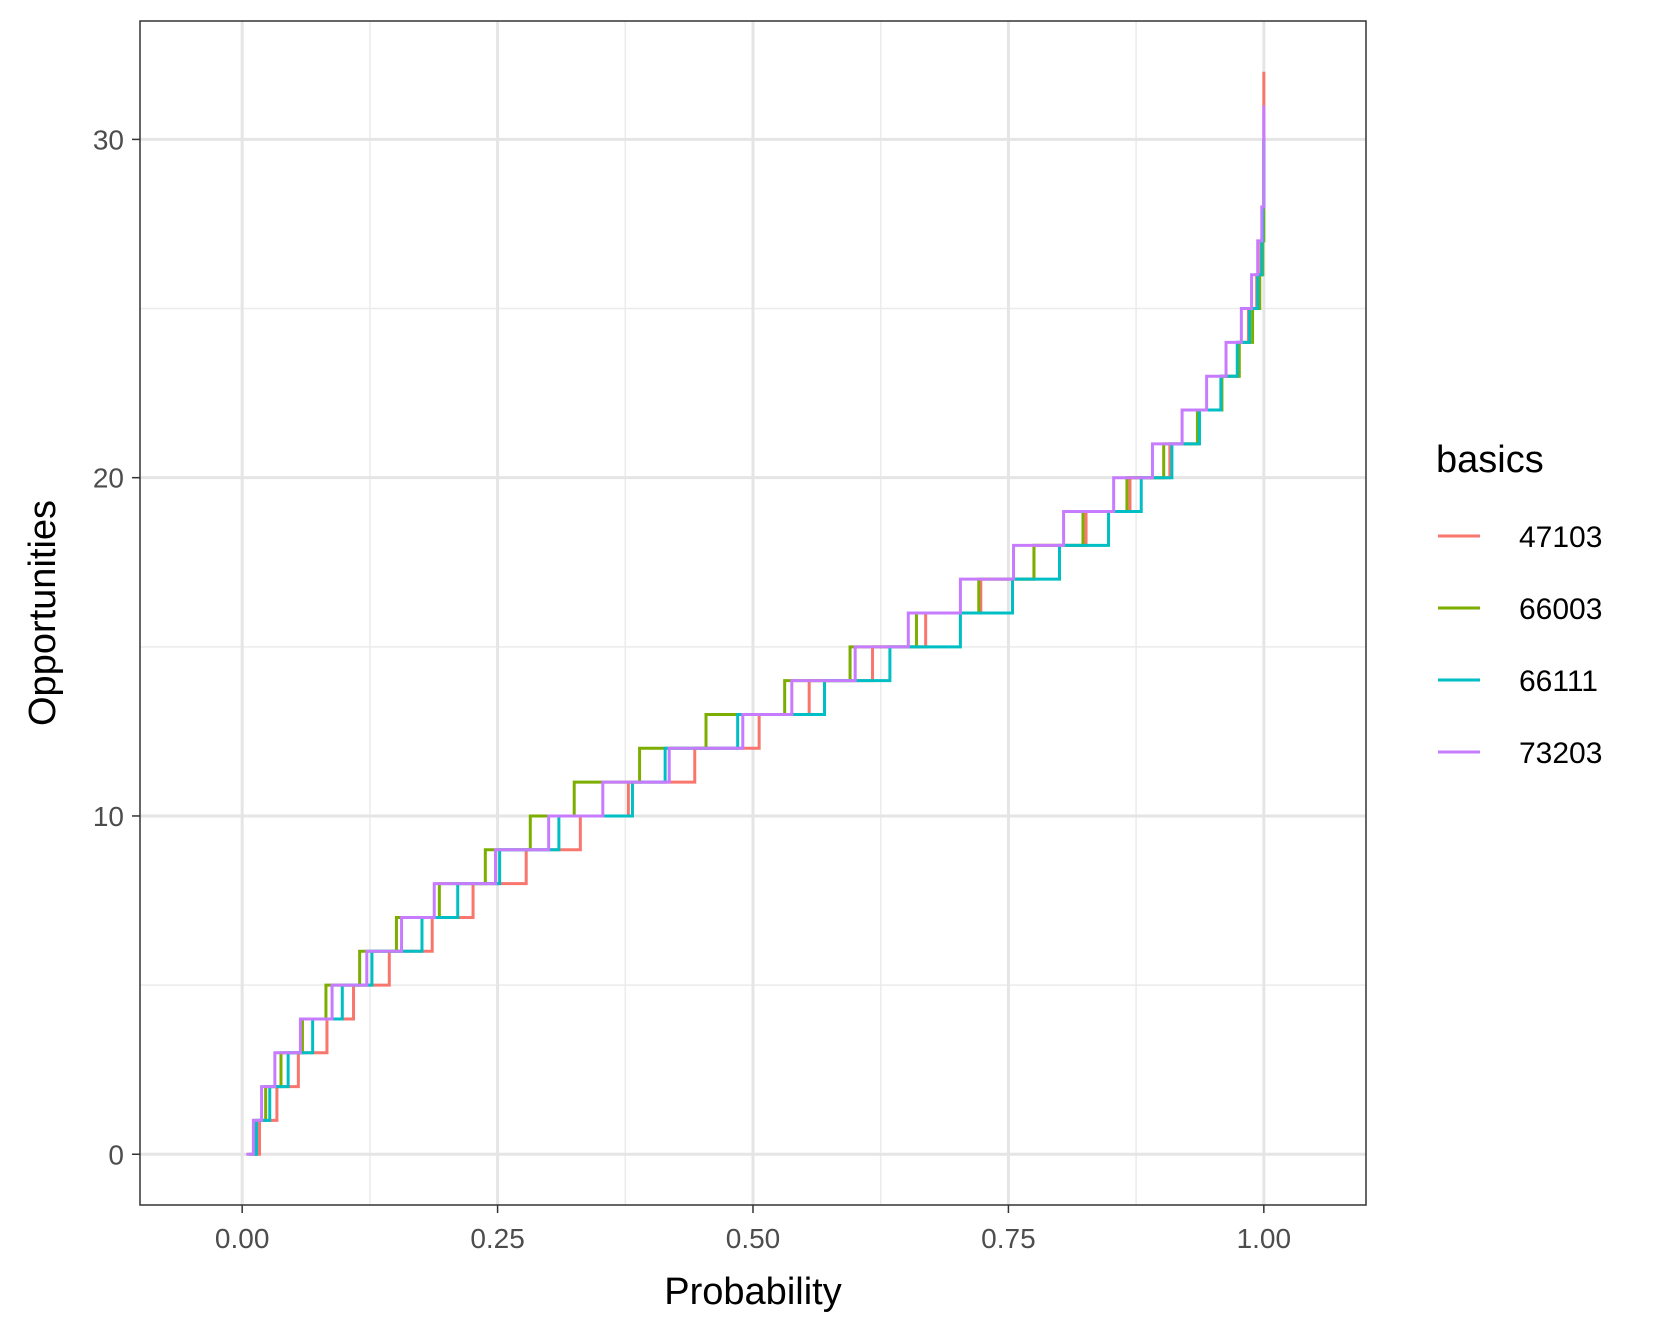 This screenshot has height=1320, width=1658. What do you see at coordinates (242, 1238) in the screenshot?
I see `x-tick-label: 0.00` at bounding box center [242, 1238].